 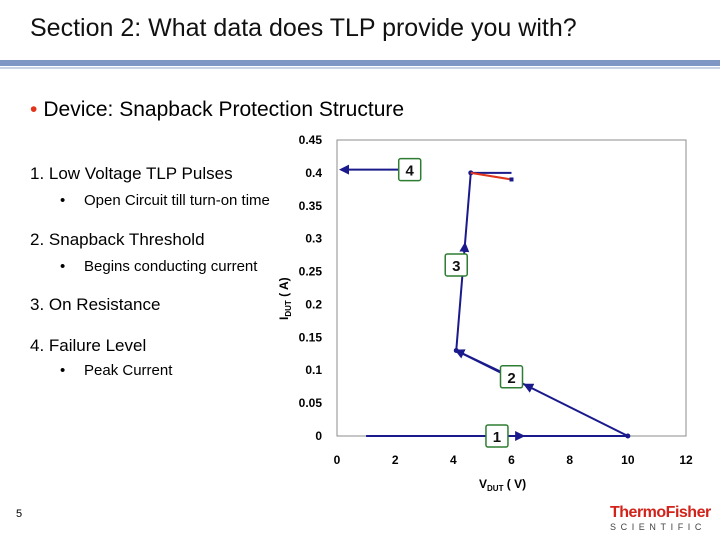 What do you see at coordinates (495, 488) in the screenshot?
I see `x-axis-label-sub: DUT` at bounding box center [495, 488].